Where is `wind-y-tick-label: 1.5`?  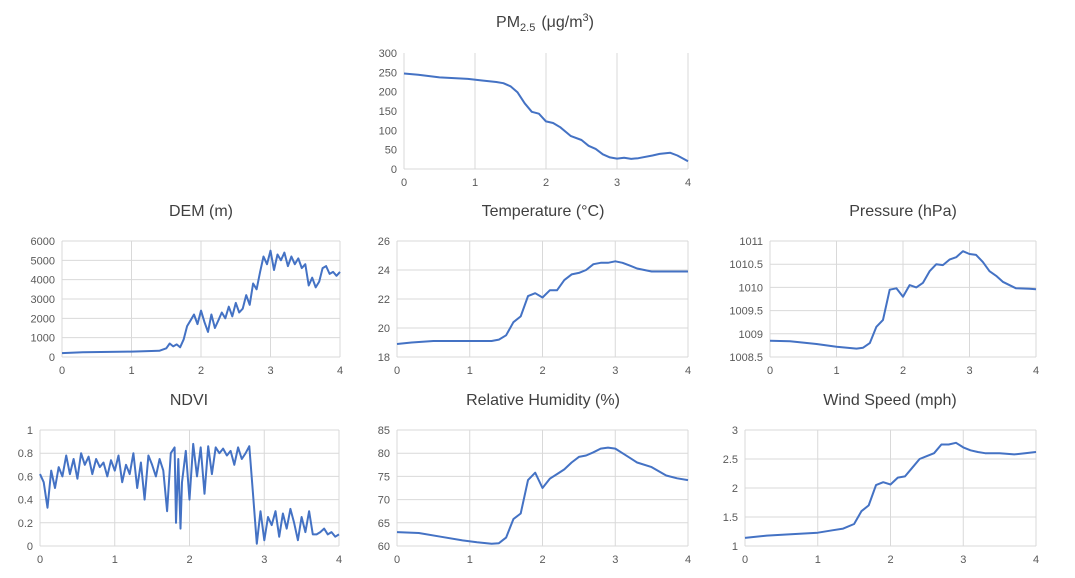
wind-y-tick-label: 1.5 is located at coordinates (730, 518).